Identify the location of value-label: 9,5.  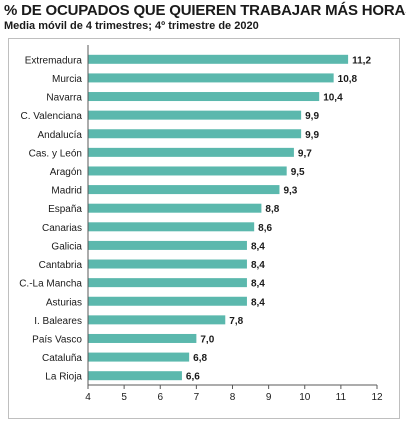
(298, 172).